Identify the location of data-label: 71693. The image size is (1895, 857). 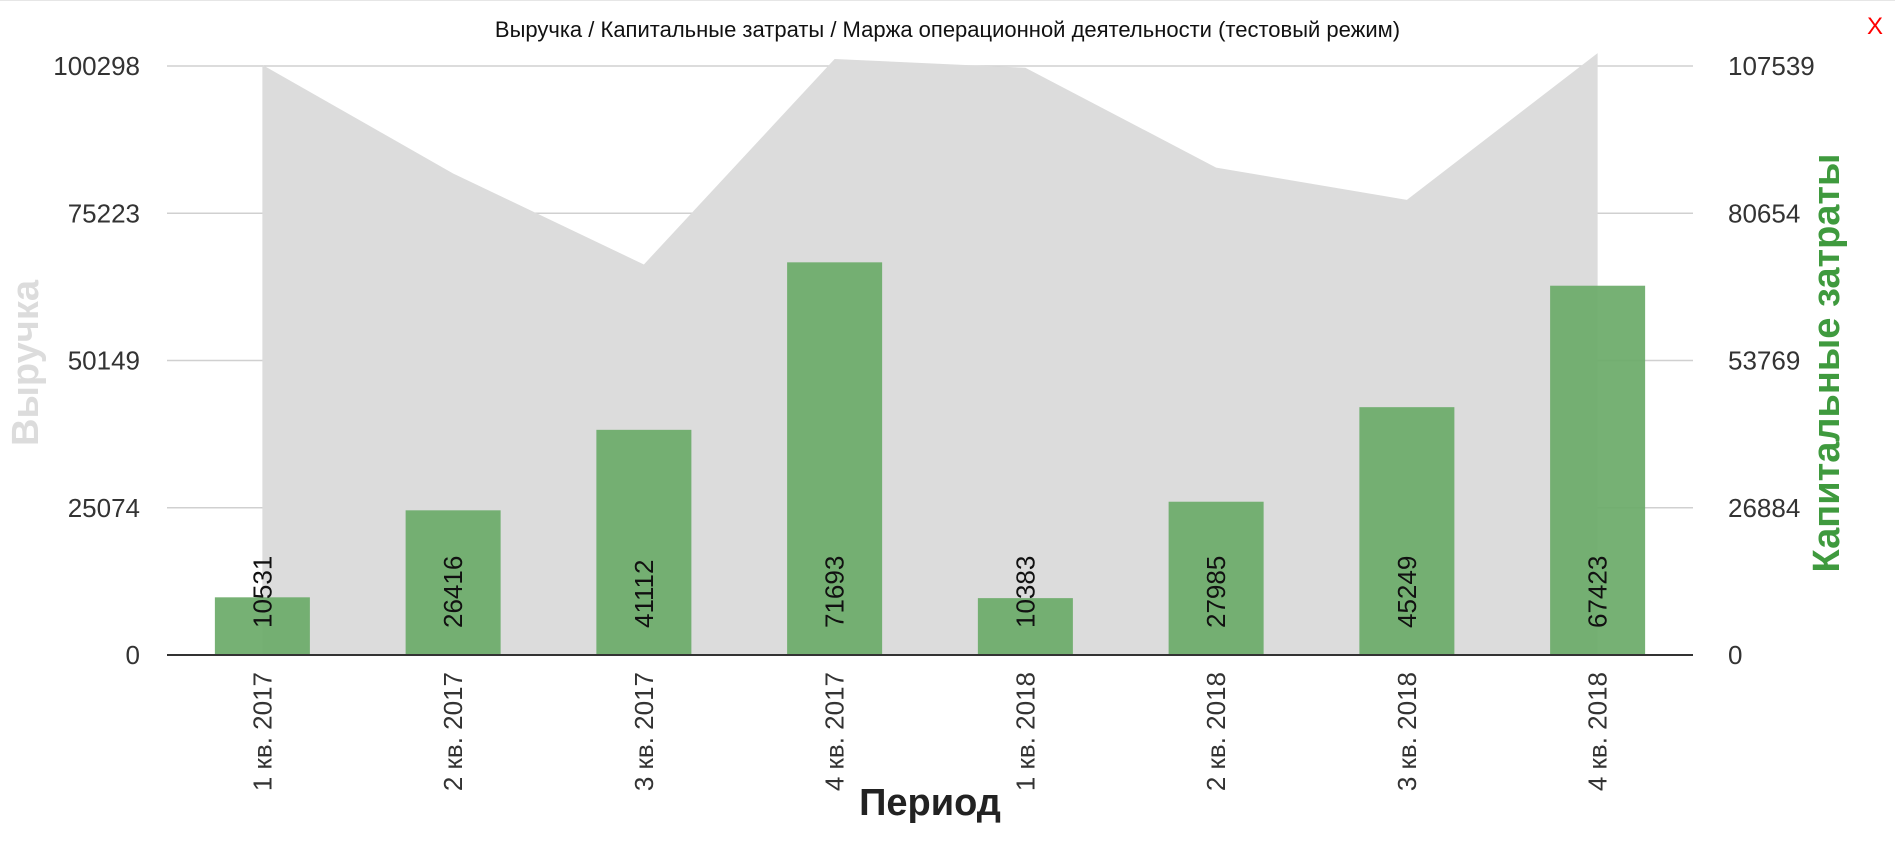
(835, 592).